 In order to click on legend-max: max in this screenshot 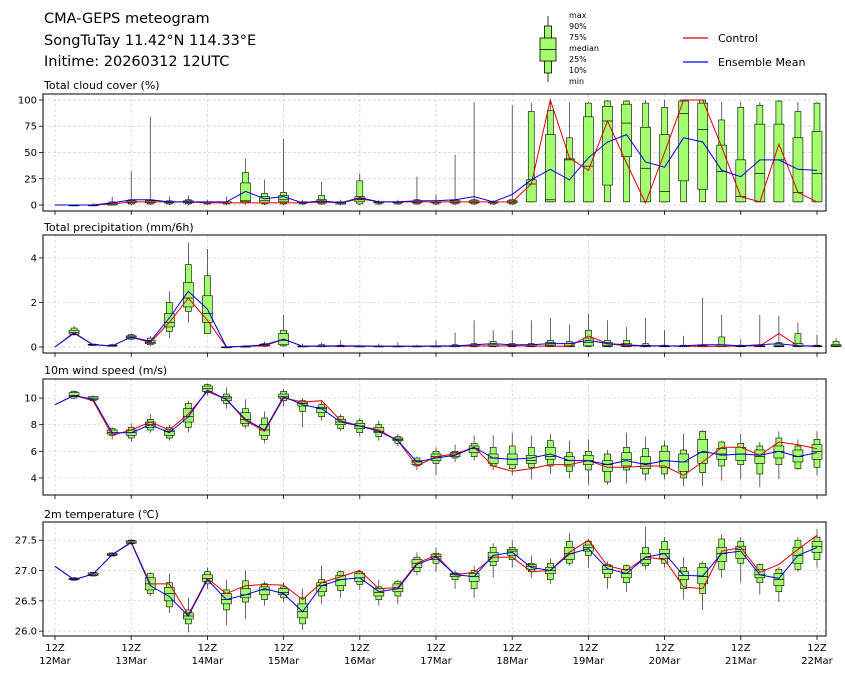, I will do `click(578, 15)`.